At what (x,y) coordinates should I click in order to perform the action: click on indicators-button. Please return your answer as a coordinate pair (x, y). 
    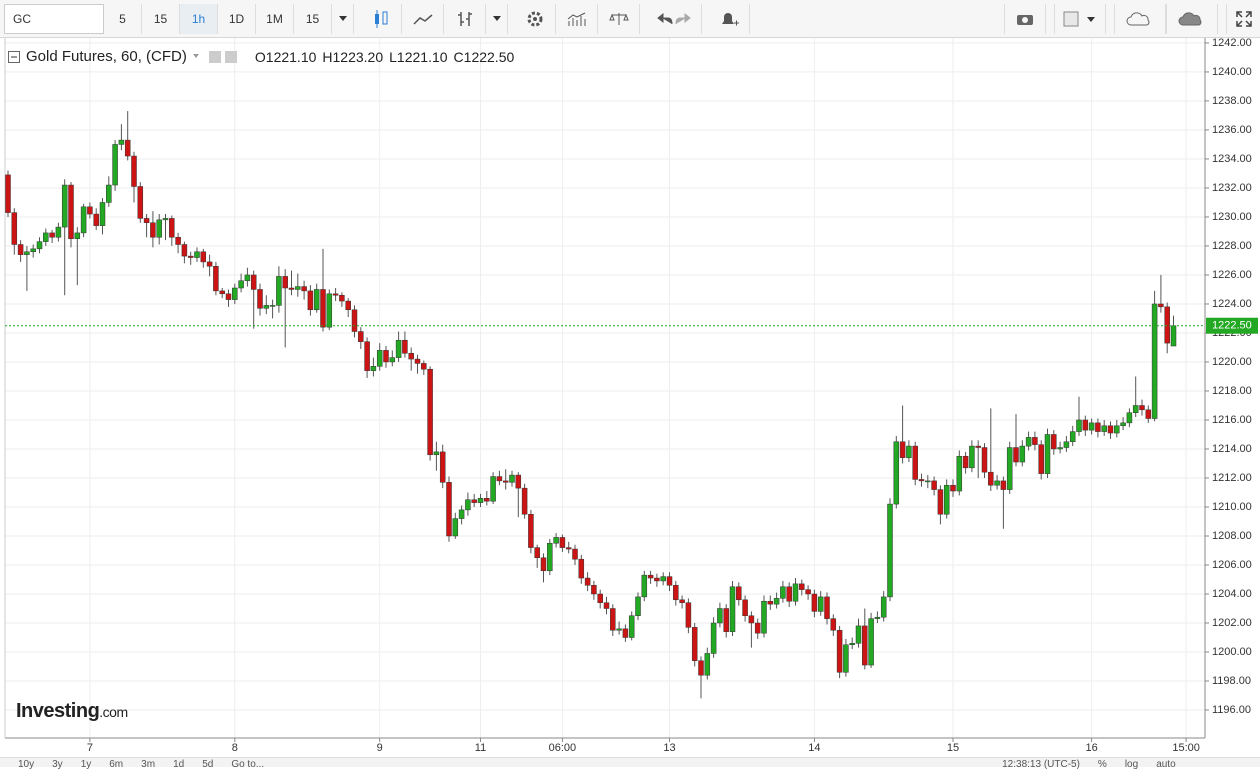
    Looking at the image, I should click on (577, 18).